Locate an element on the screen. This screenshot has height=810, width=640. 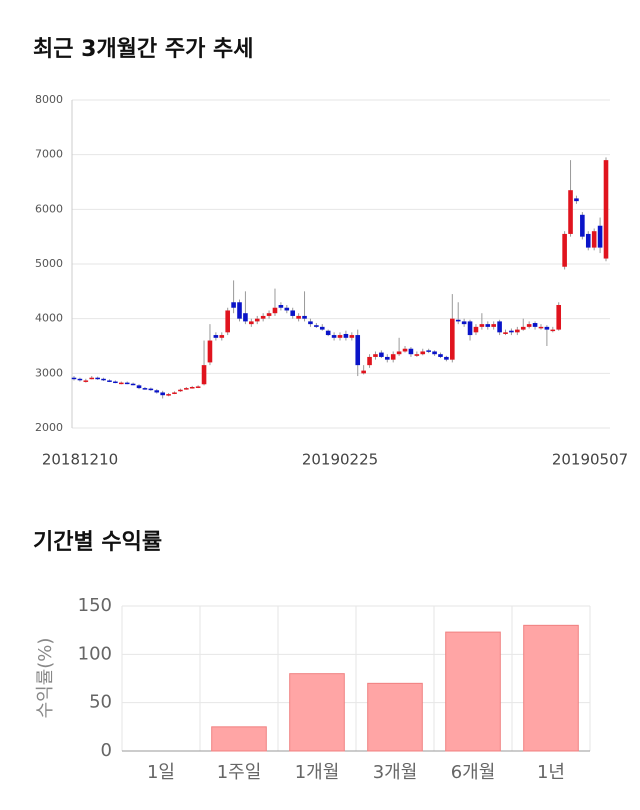
x-tick-label: 6개월 is located at coordinates (473, 772).